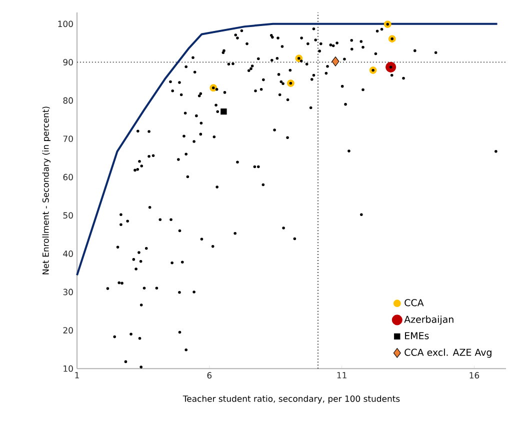 The width and height of the screenshot is (515, 431). I want to click on legend-label: EMEs, so click(417, 336).